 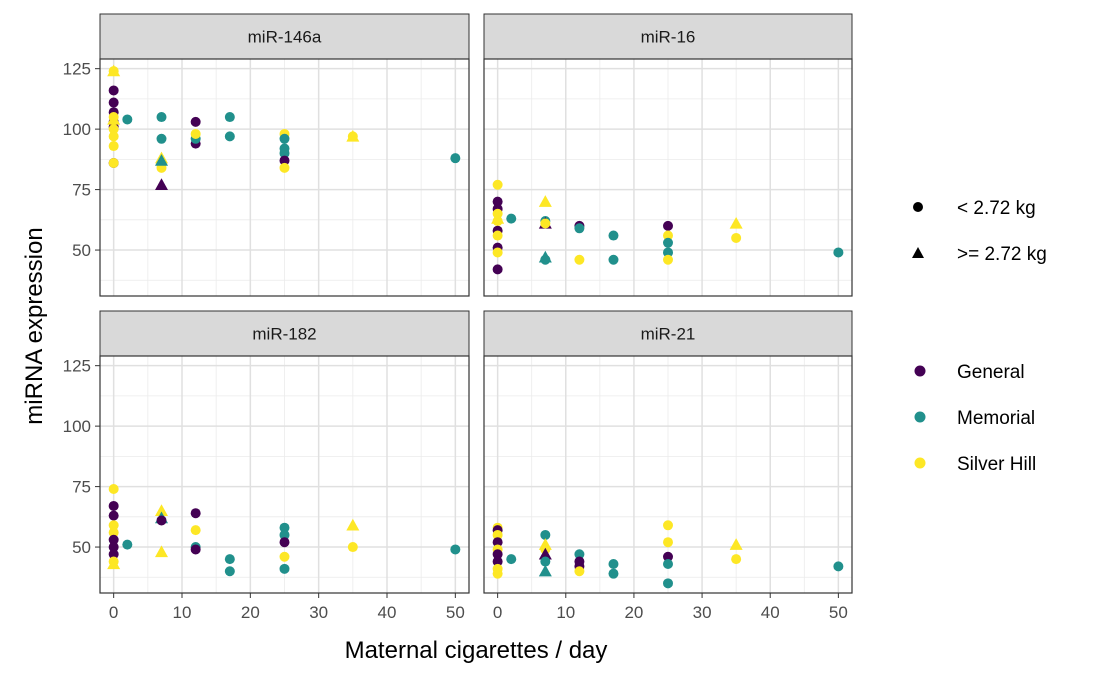 What do you see at coordinates (702, 612) in the screenshot?
I see `x-tick-label: 30` at bounding box center [702, 612].